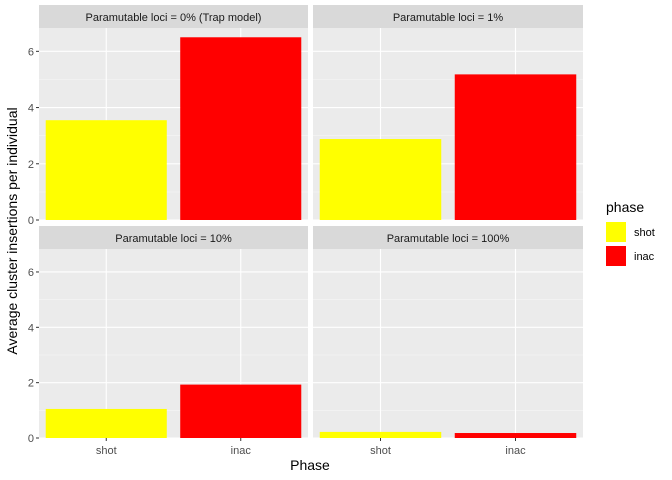  I want to click on strip-label: Paramutable loci = 100%, so click(448, 239).